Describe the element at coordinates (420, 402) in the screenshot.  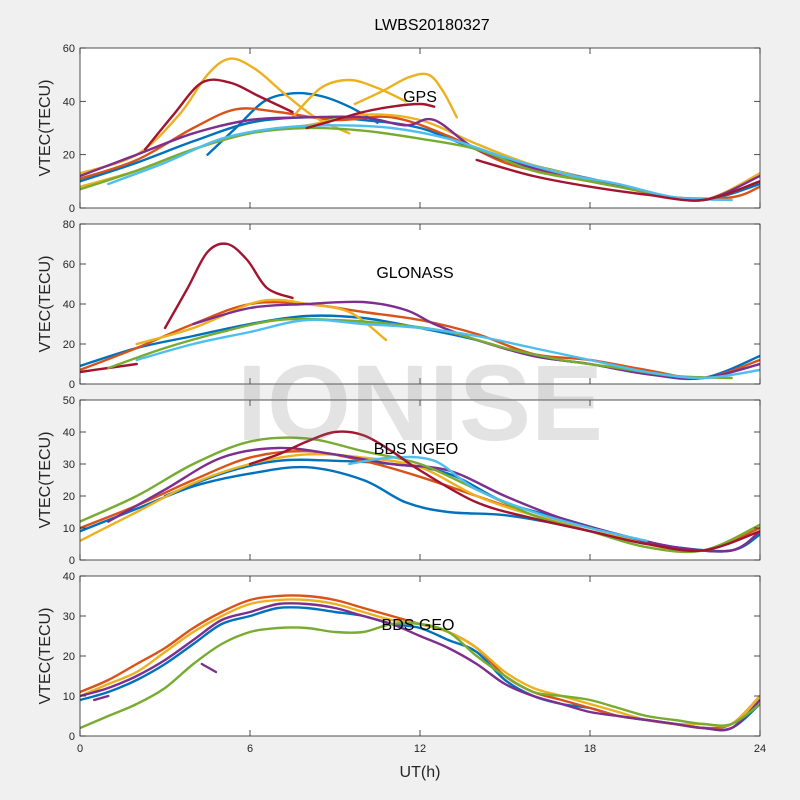
I see `watermark: IONISE` at that location.